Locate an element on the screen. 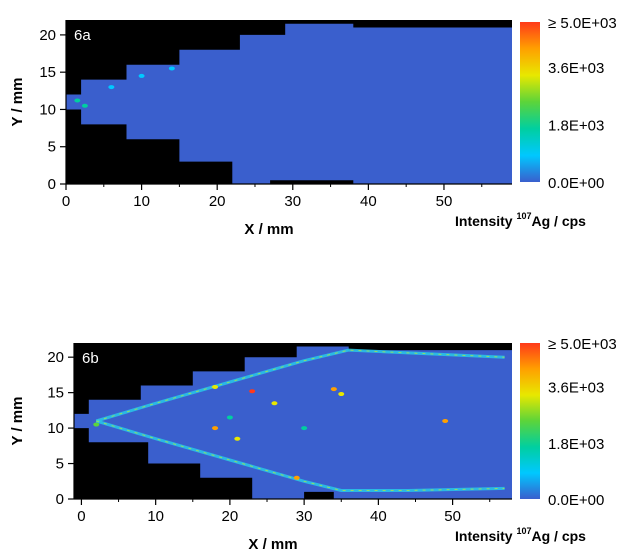  panel-label: 6b is located at coordinates (90, 358).